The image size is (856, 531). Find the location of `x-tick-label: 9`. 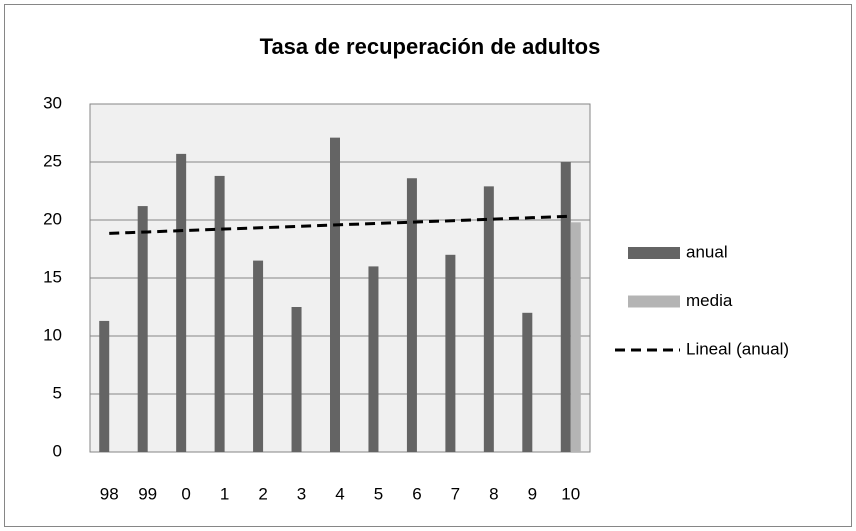

x-tick-label: 9 is located at coordinates (532, 493).